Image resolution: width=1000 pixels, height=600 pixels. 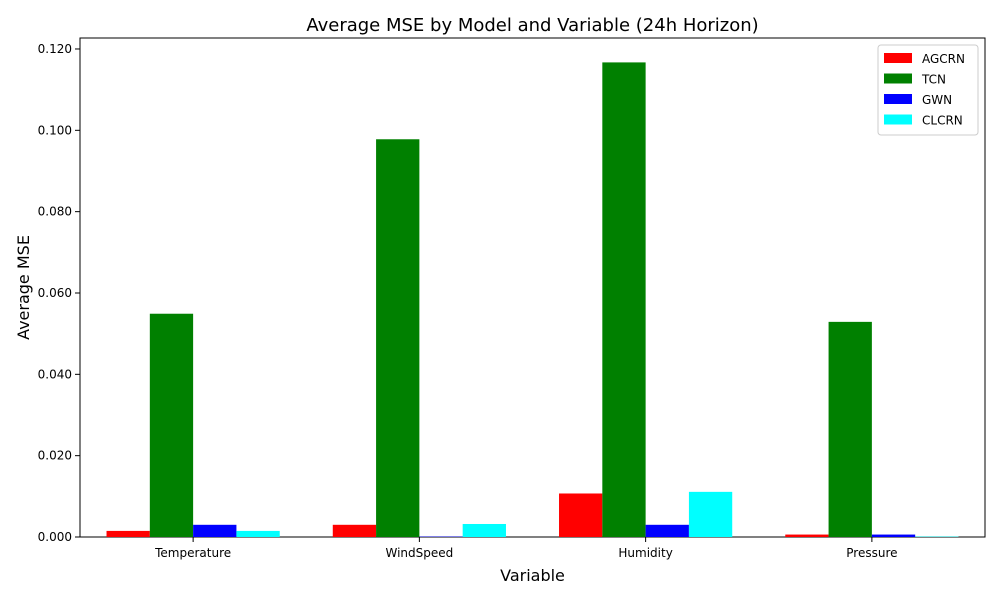 What do you see at coordinates (933, 80) in the screenshot?
I see `legend-label-tcn: TCN` at bounding box center [933, 80].